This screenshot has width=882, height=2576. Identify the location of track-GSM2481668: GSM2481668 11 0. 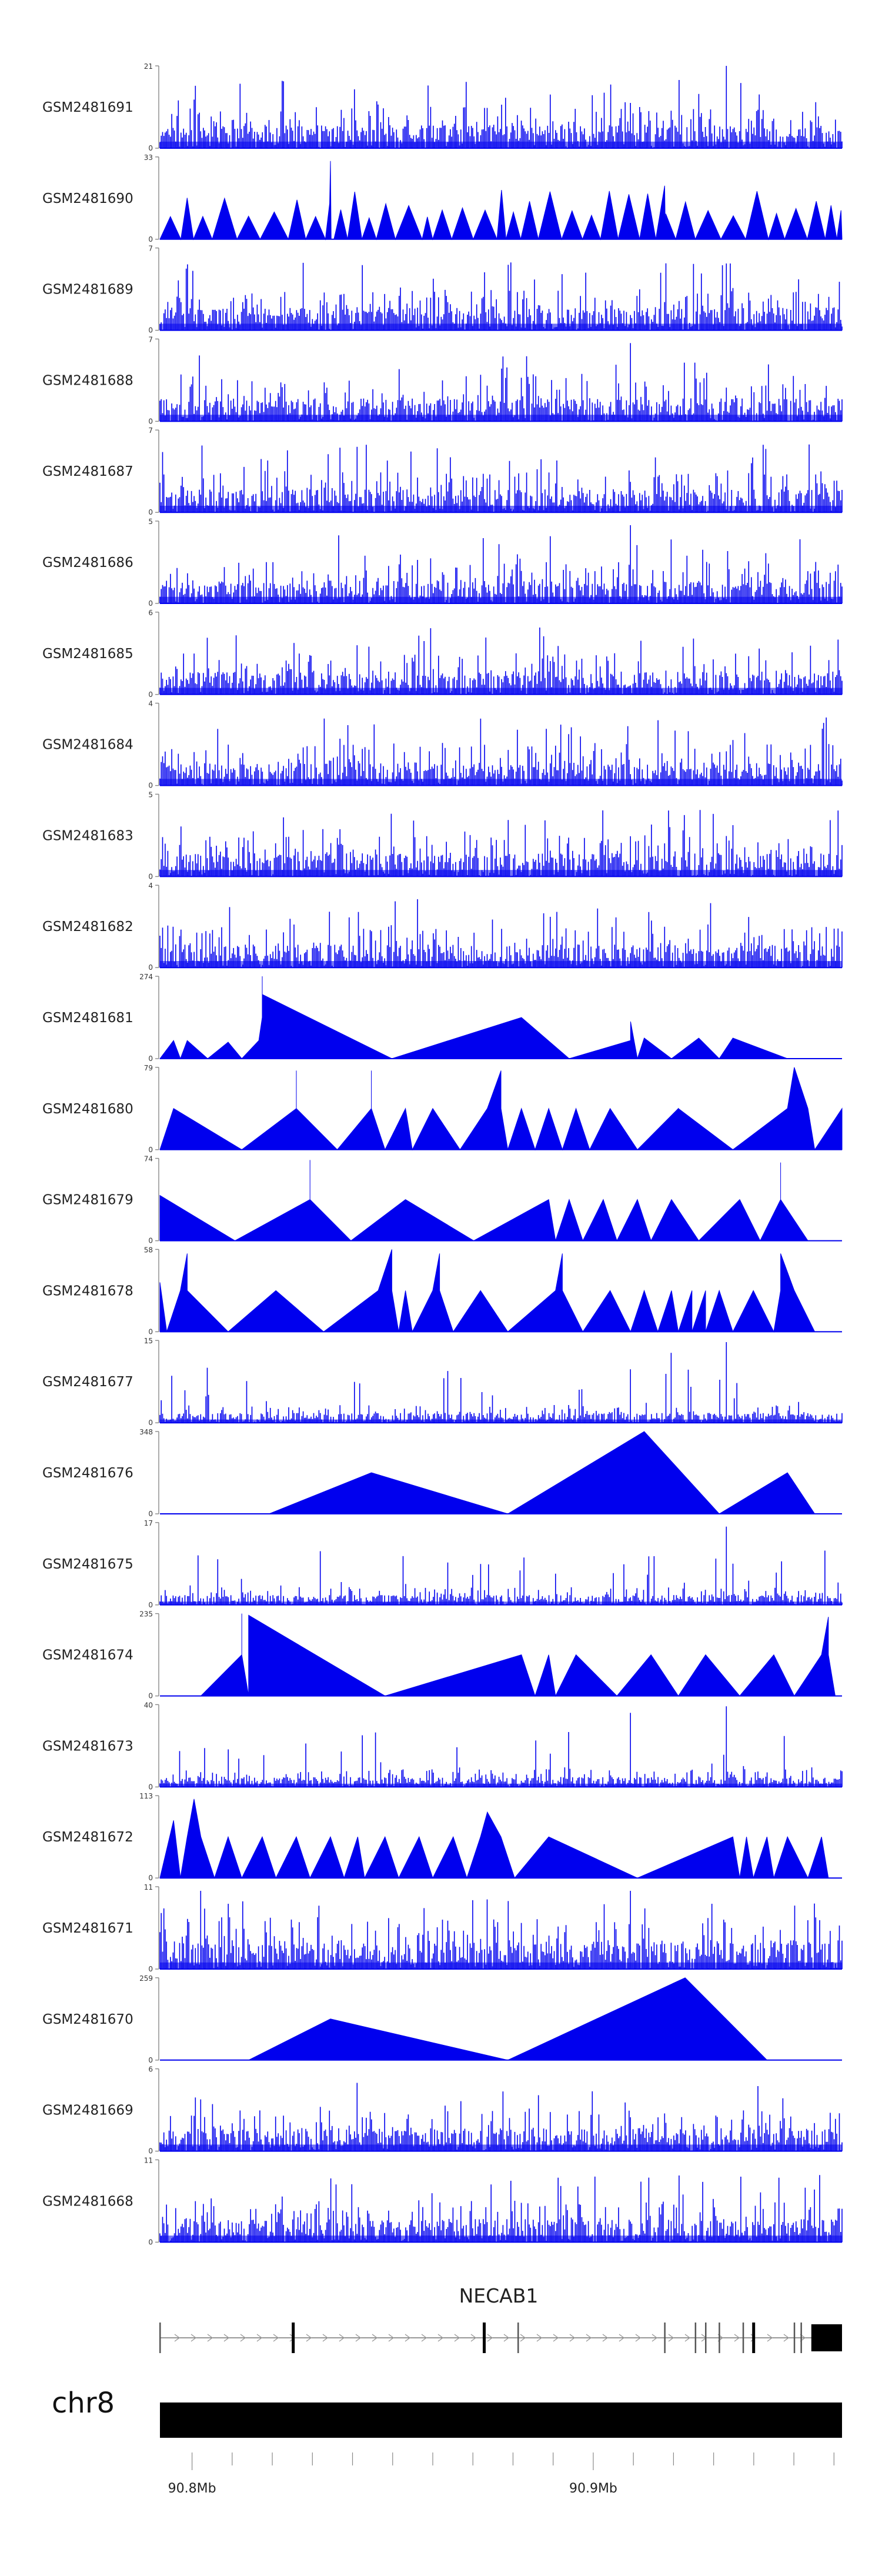
(442, 2201).